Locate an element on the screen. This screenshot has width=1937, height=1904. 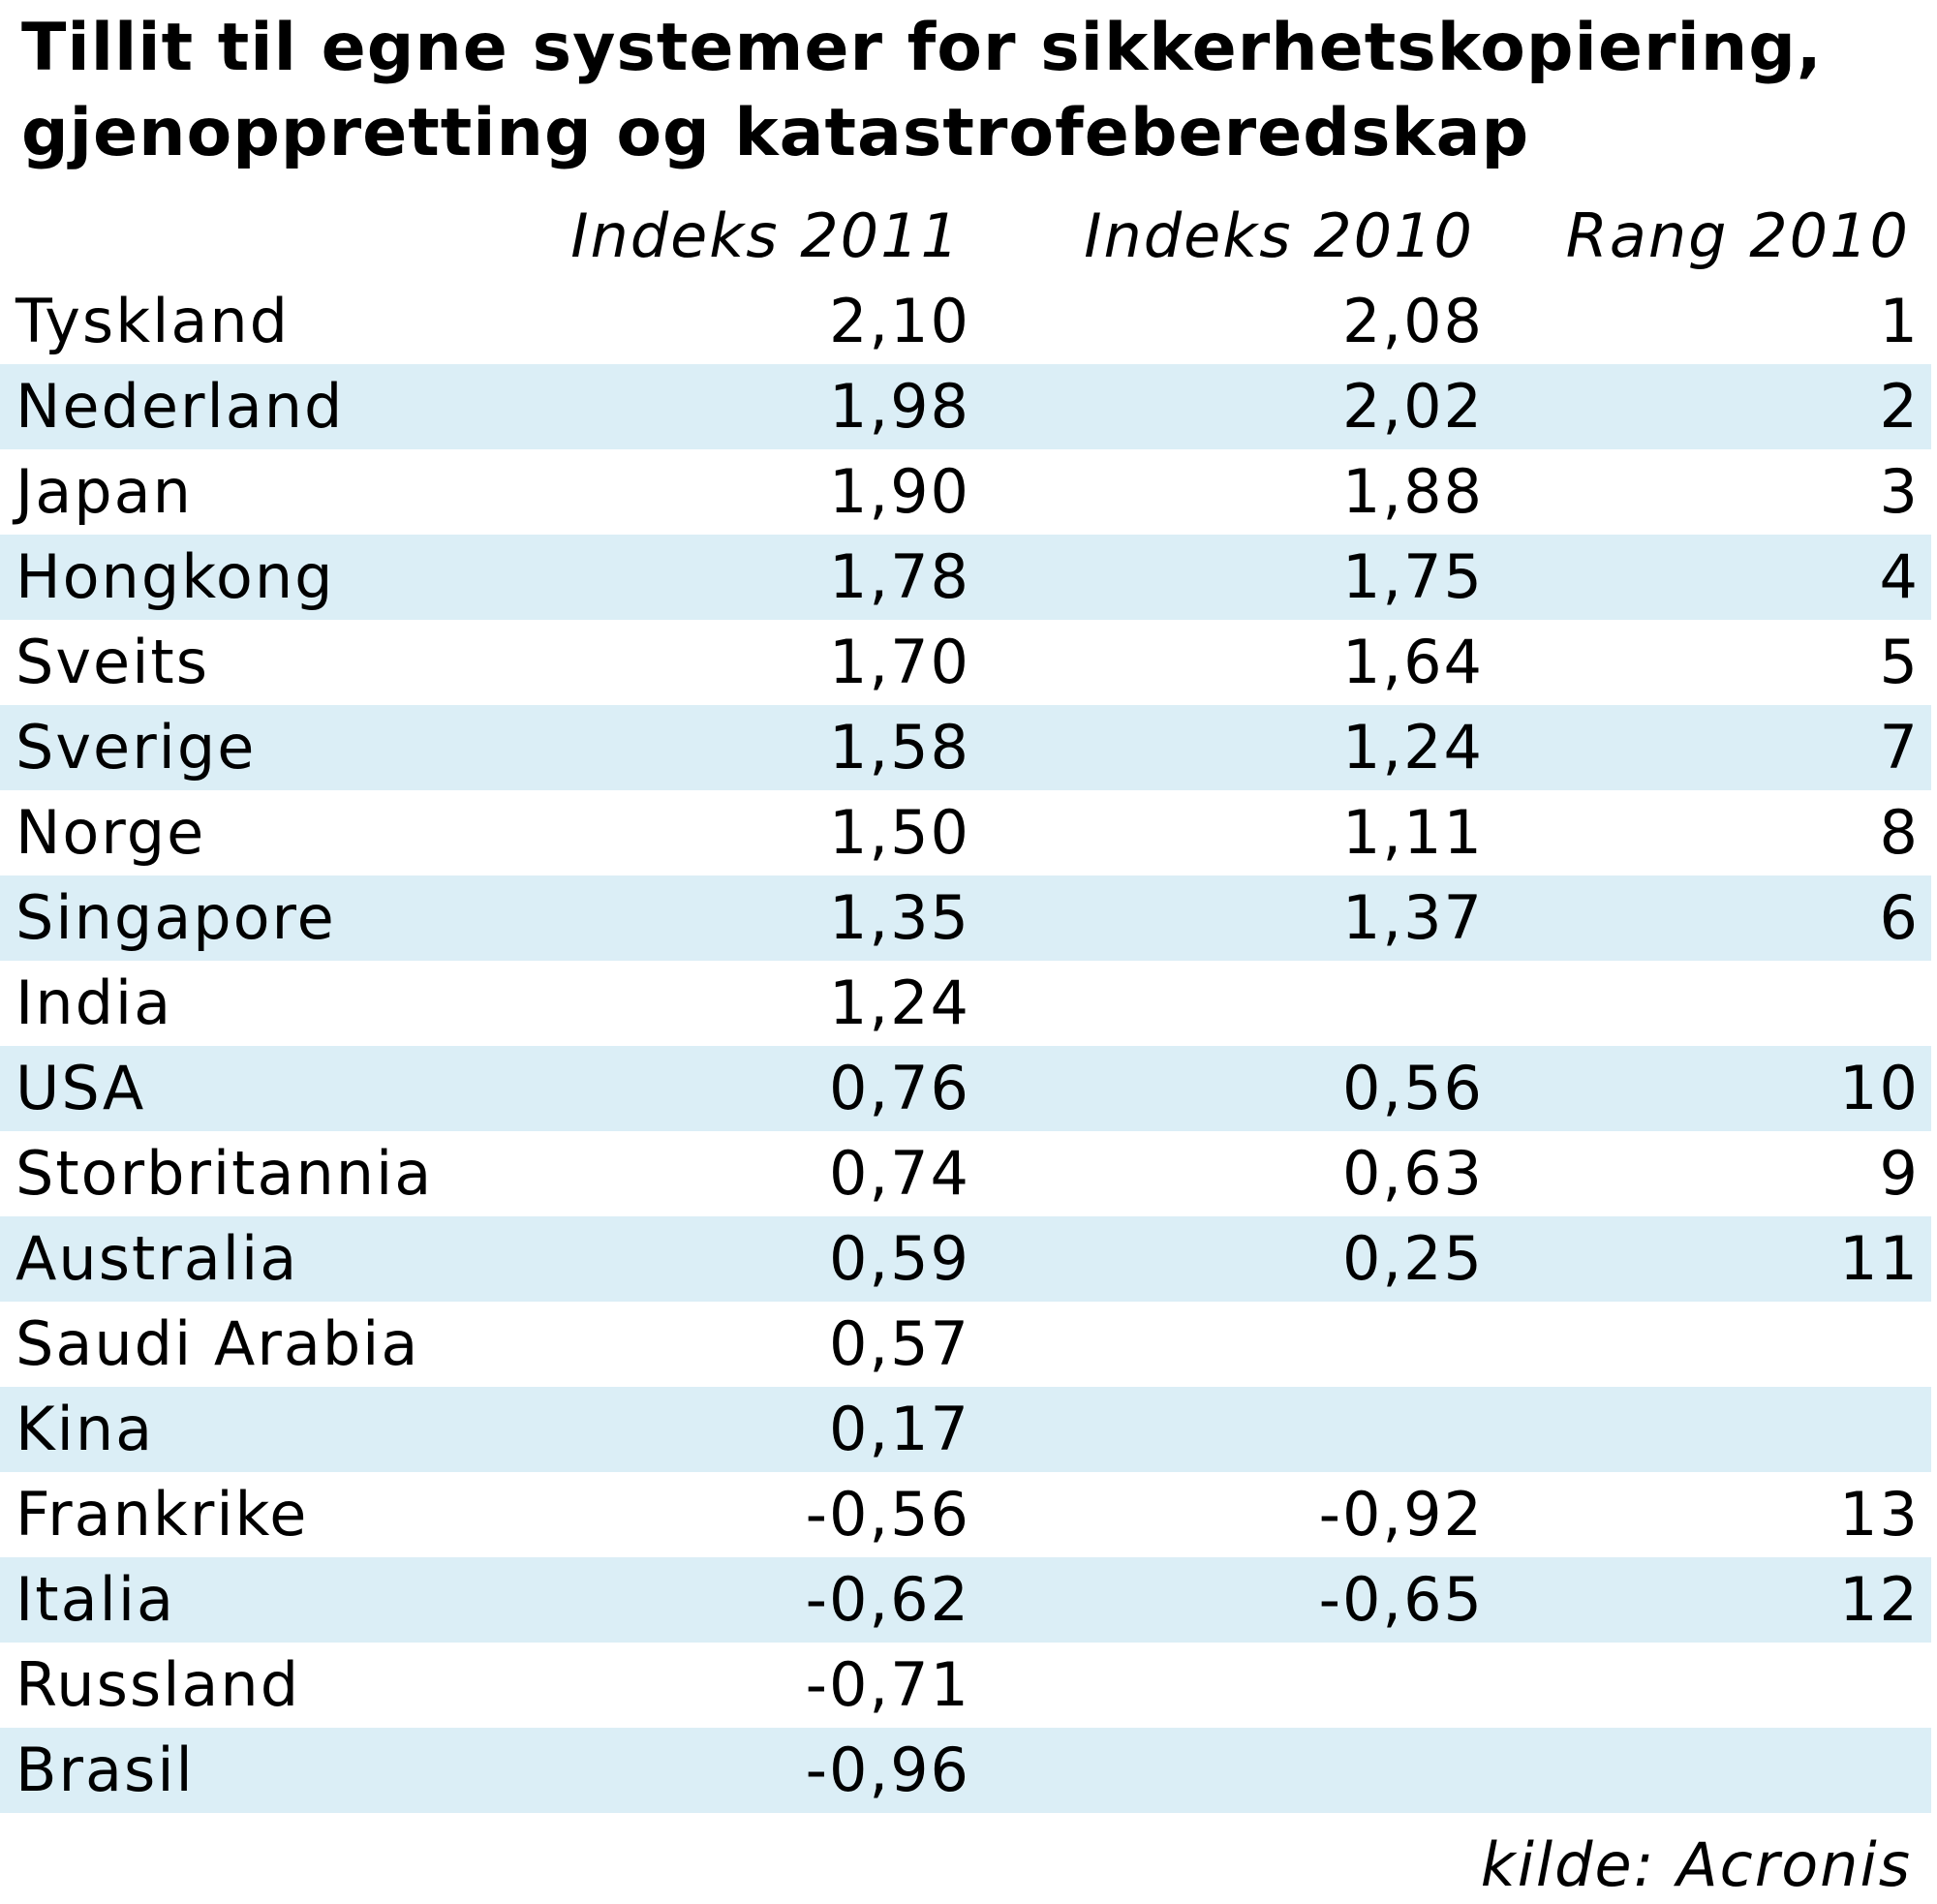
country-cell: Russland is located at coordinates (158, 1685).